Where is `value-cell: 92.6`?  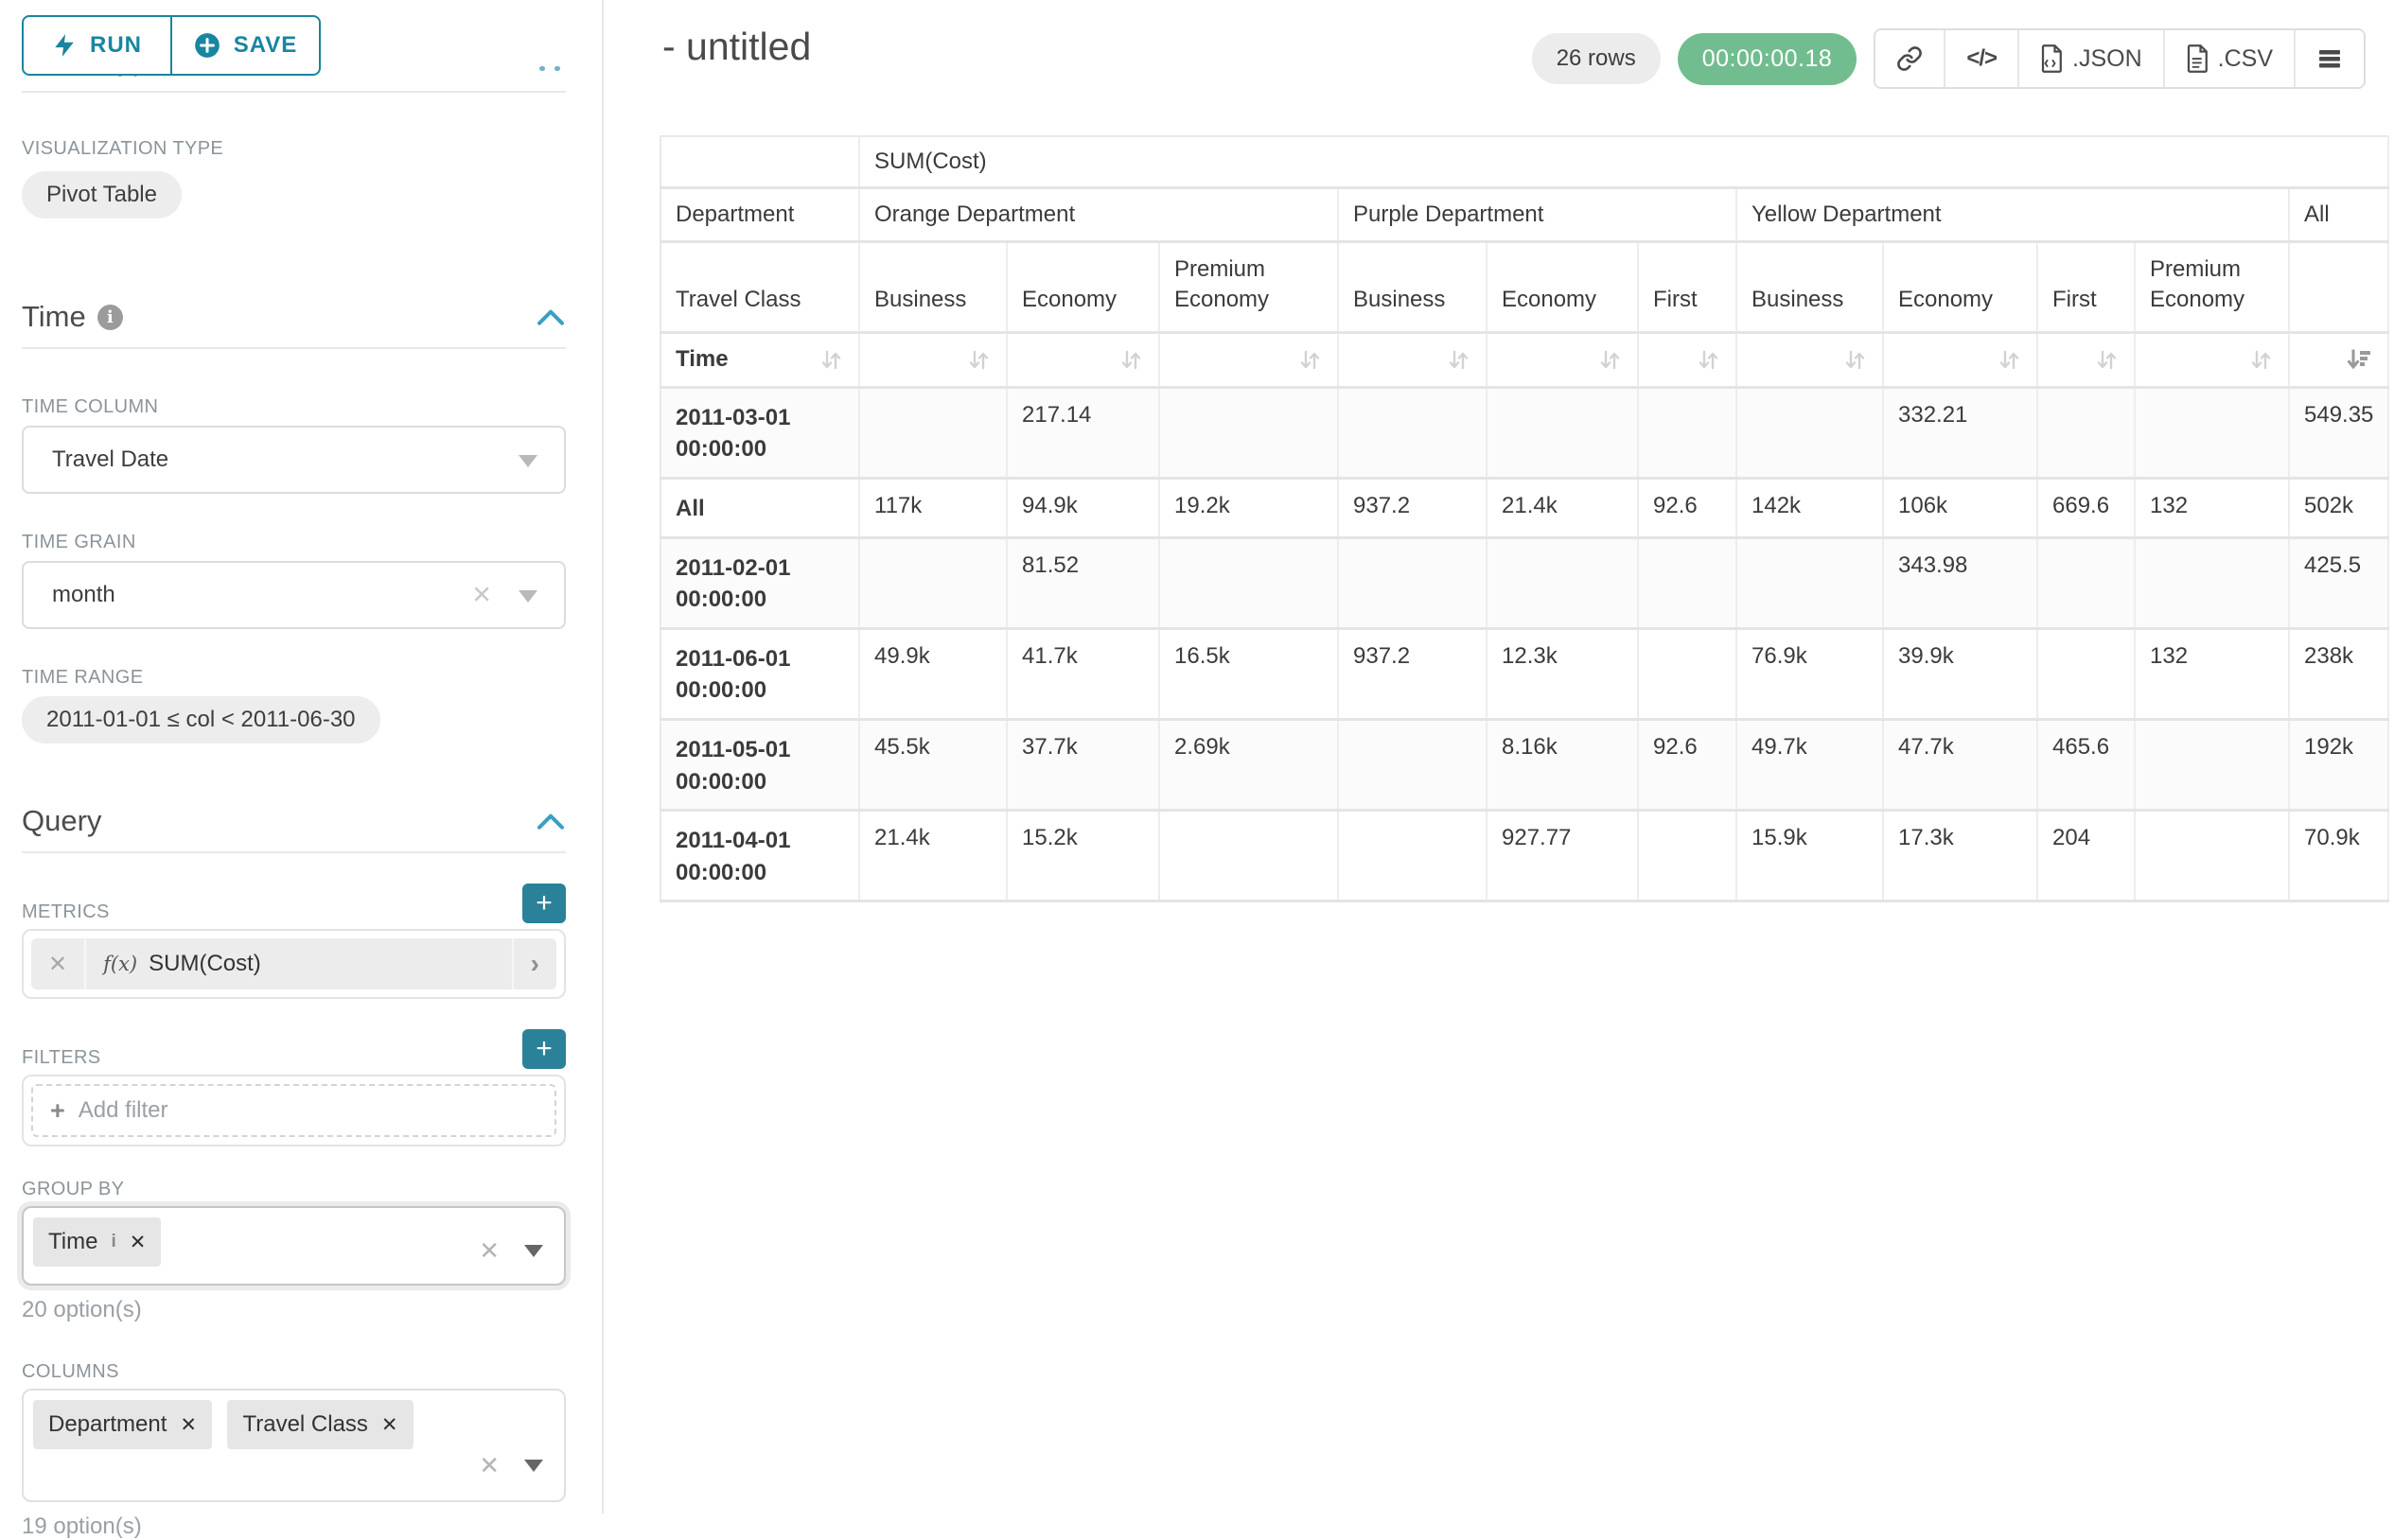
value-cell: 92.6 is located at coordinates (1687, 766).